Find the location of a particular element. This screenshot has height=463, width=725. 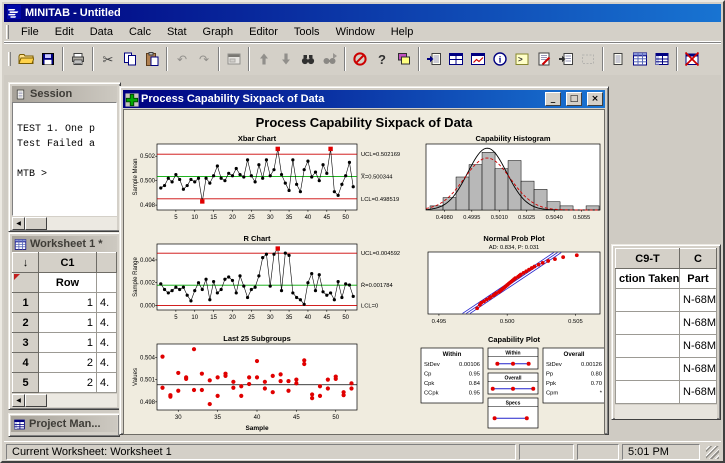

close-all-graphs-button is located at coordinates (692, 59).